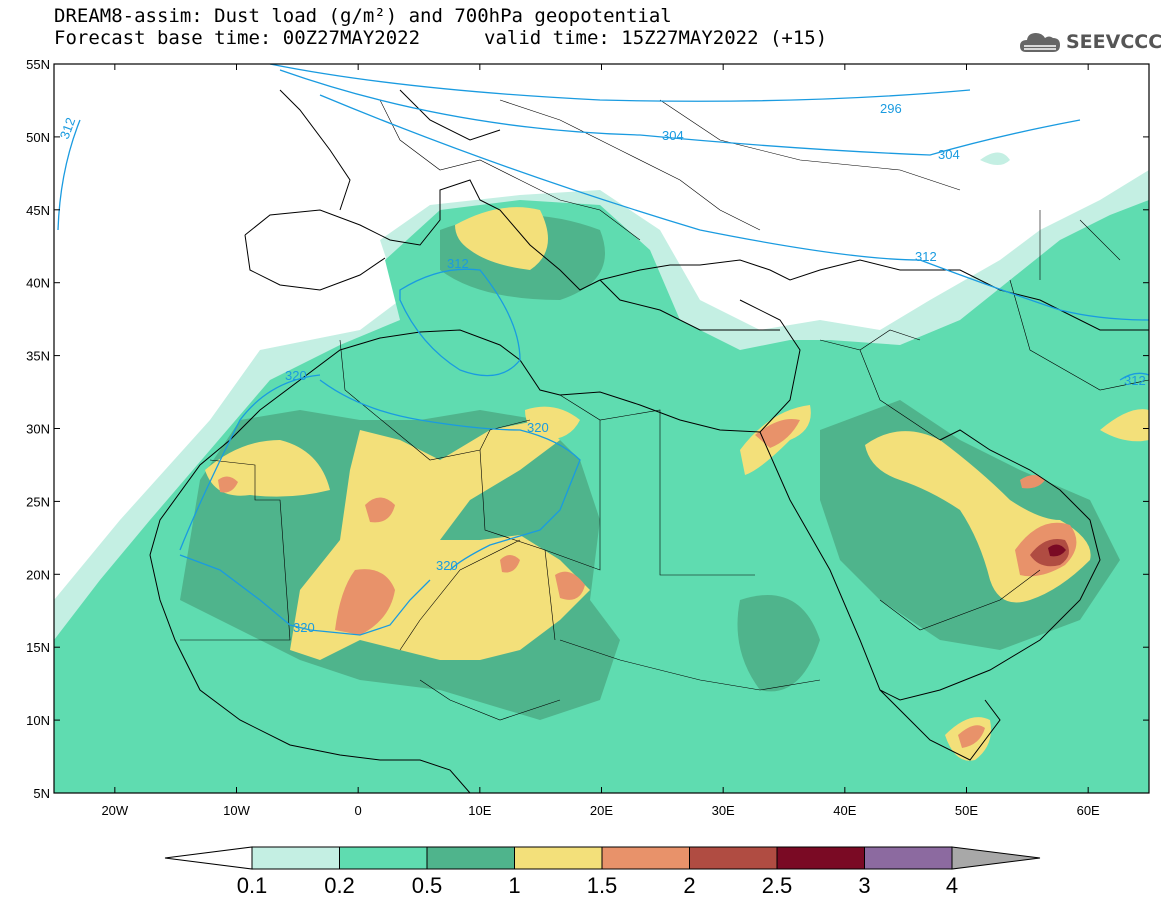 The height and width of the screenshot is (907, 1165). Describe the element at coordinates (602, 872) in the screenshot. I see `colorbar: 0.1 0.2 0.5 1 1.5 2 2.5 3 4` at that location.